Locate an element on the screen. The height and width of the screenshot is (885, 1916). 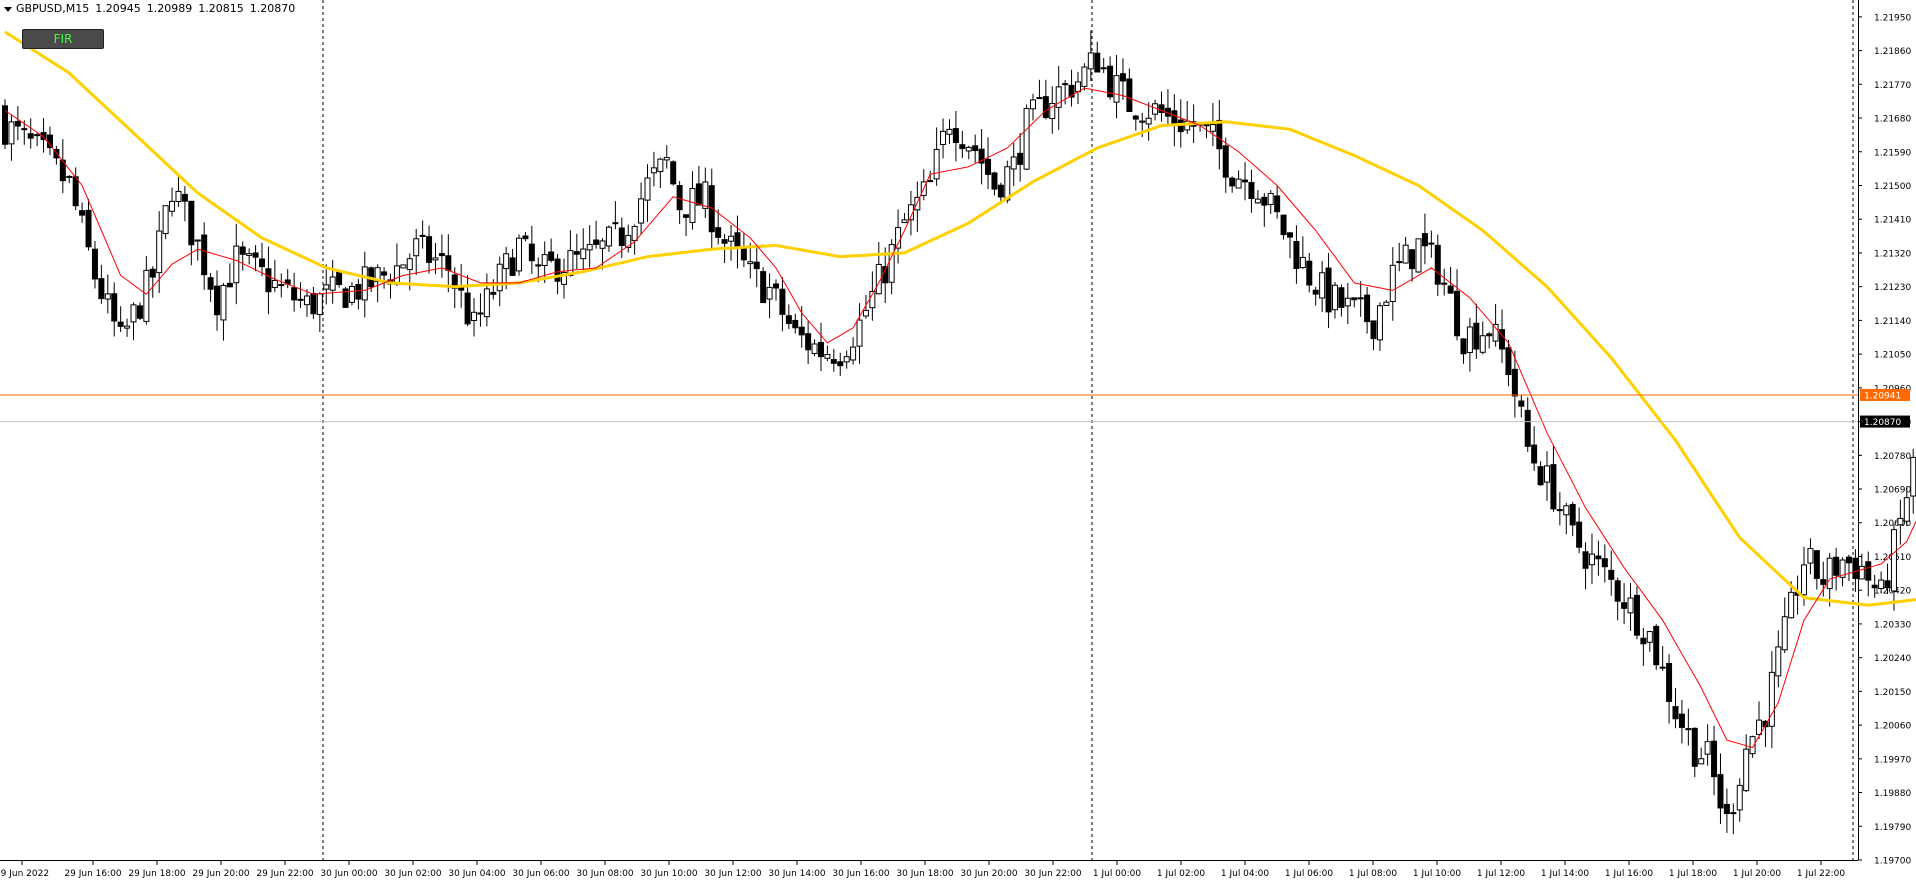
time-tick-label: 1 Jul 18:00 is located at coordinates (1693, 874).